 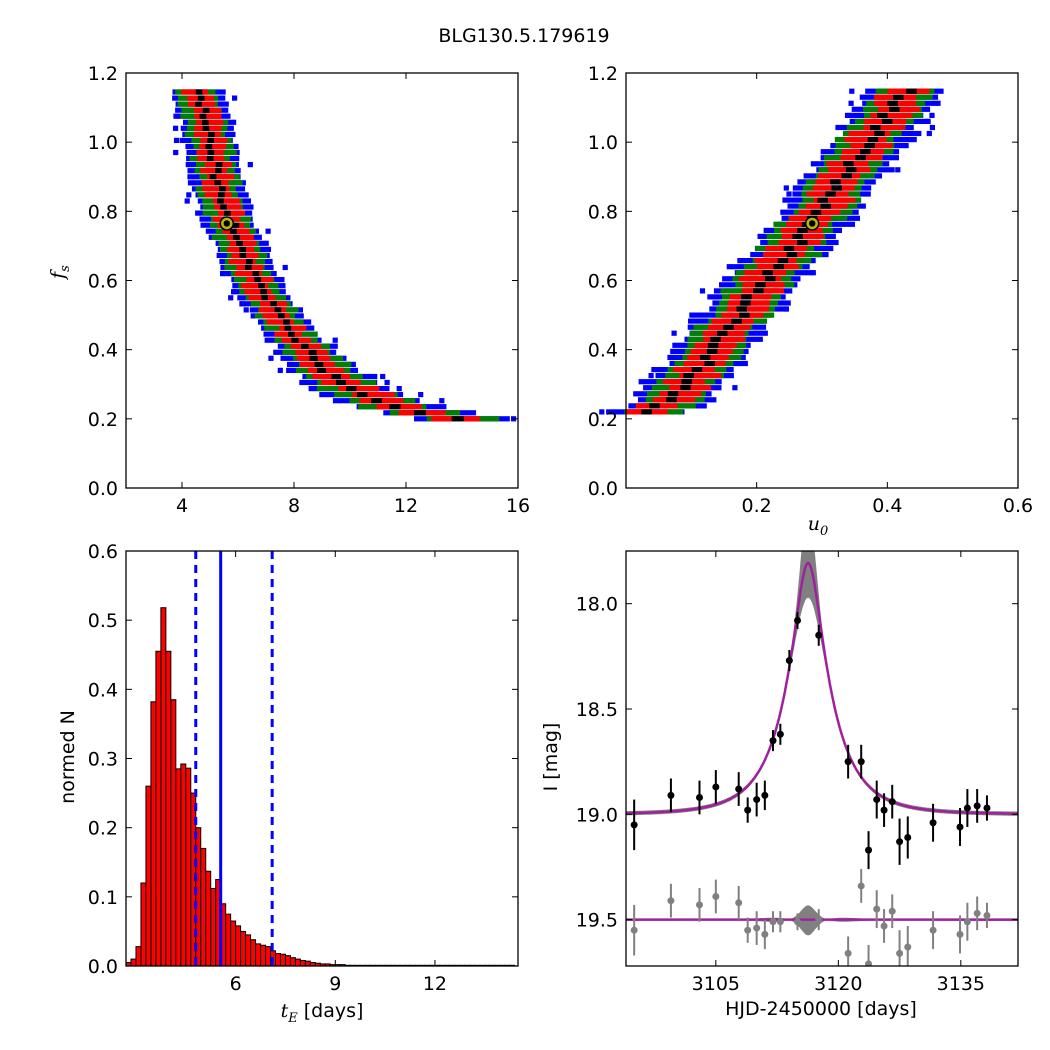 I want to click on best-fit-marker-center, so click(x=812, y=223).